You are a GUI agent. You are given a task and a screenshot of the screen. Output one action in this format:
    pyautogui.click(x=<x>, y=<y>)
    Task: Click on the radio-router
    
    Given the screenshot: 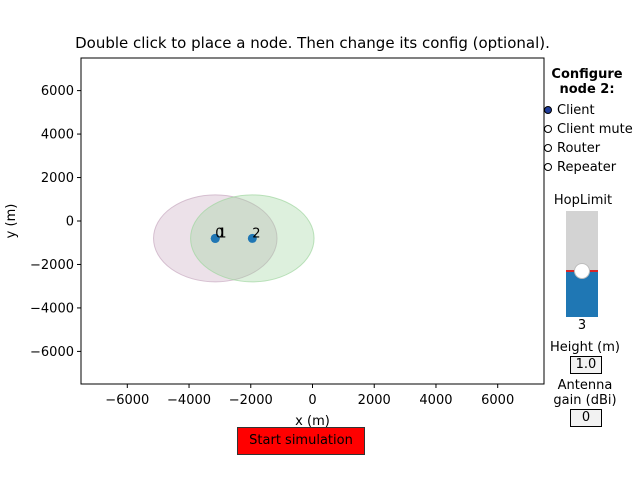 What is the action you would take?
    pyautogui.click(x=548, y=148)
    